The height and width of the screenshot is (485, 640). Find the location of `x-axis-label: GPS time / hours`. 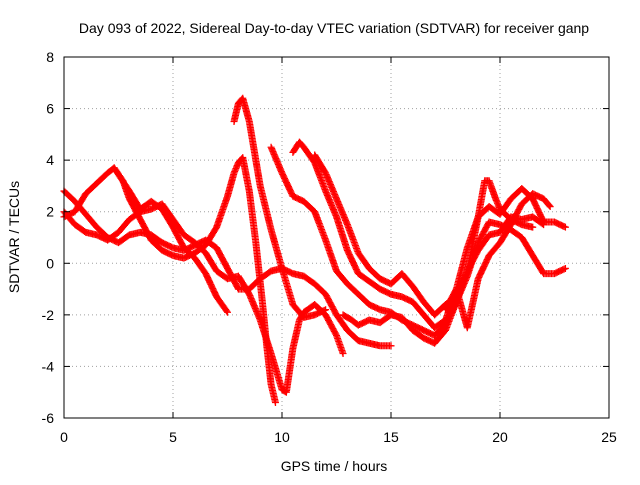

x-axis-label: GPS time / hours is located at coordinates (334, 466).